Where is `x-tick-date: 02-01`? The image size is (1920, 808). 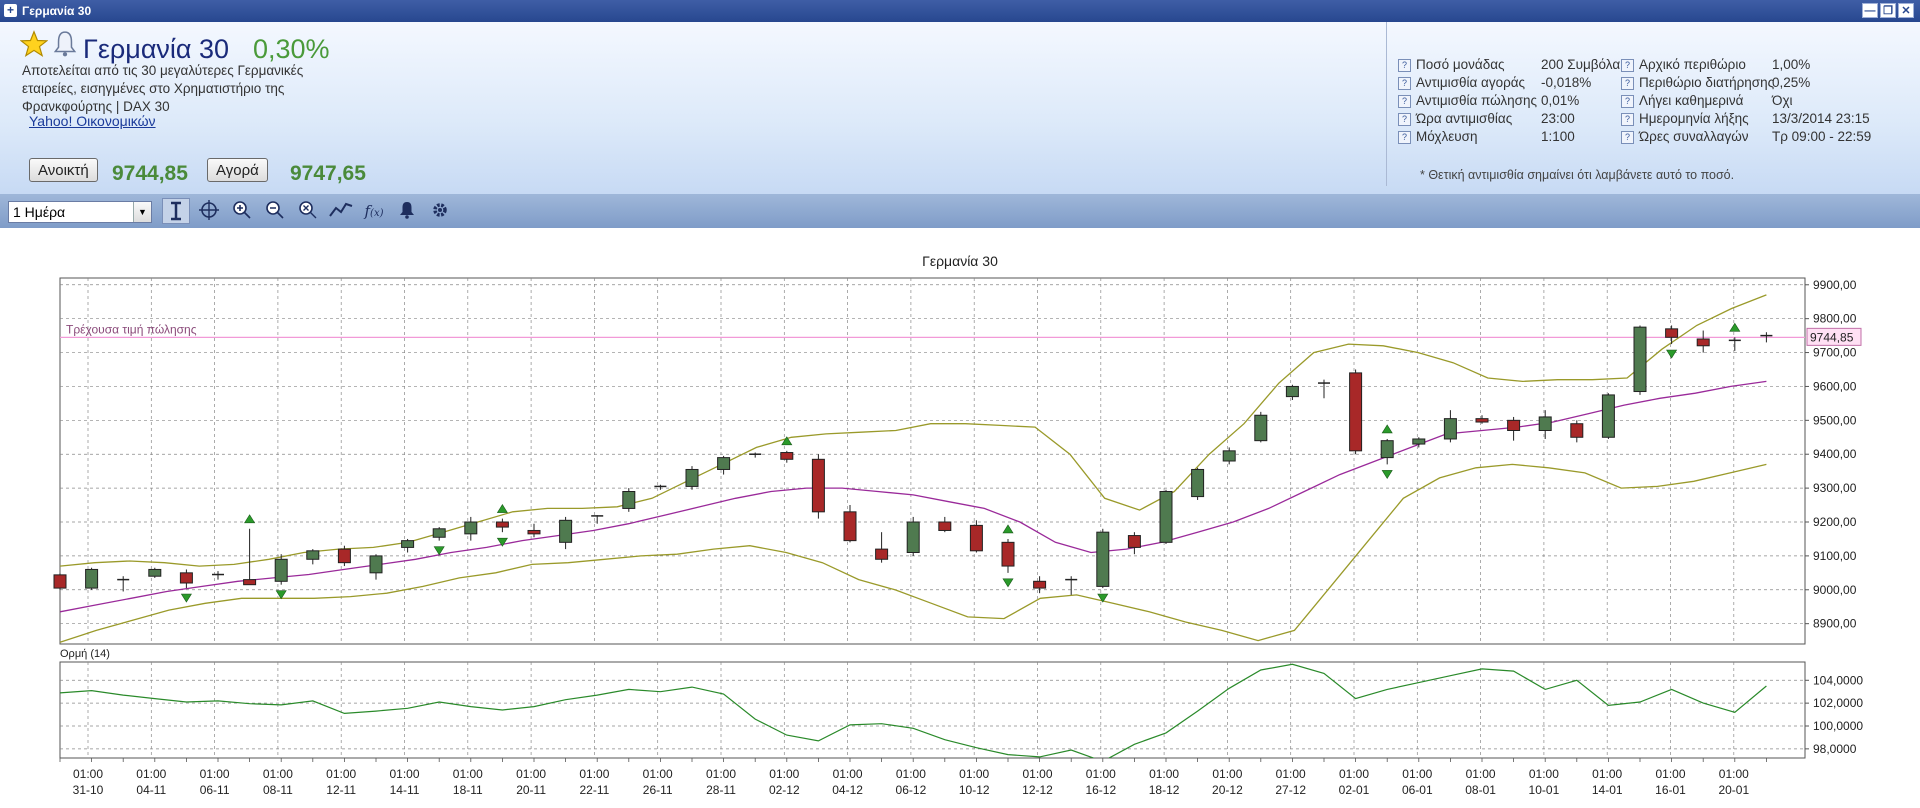 x-tick-date: 02-01 is located at coordinates (1354, 790).